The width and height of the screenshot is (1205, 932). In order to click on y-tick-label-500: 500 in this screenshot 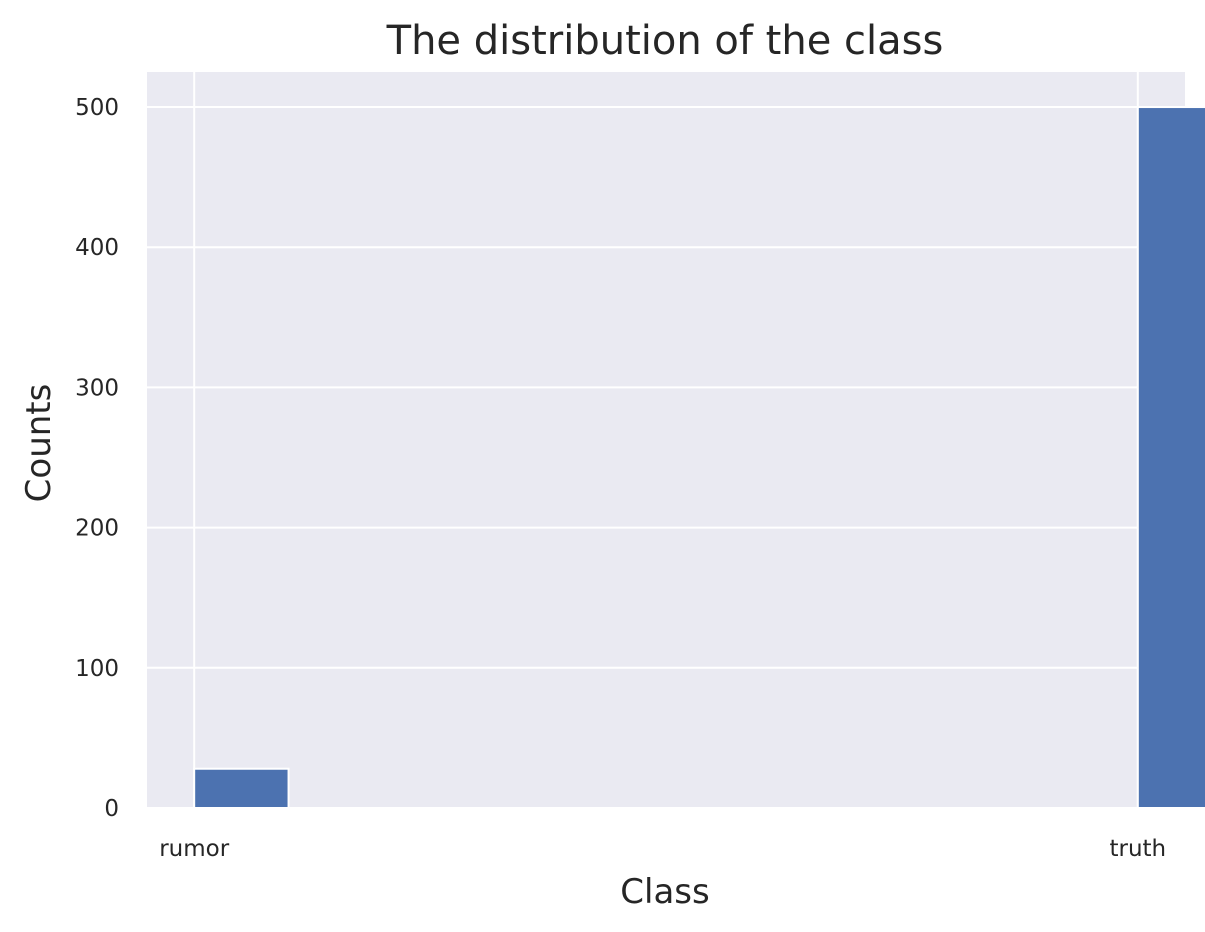, I will do `click(97, 108)`.